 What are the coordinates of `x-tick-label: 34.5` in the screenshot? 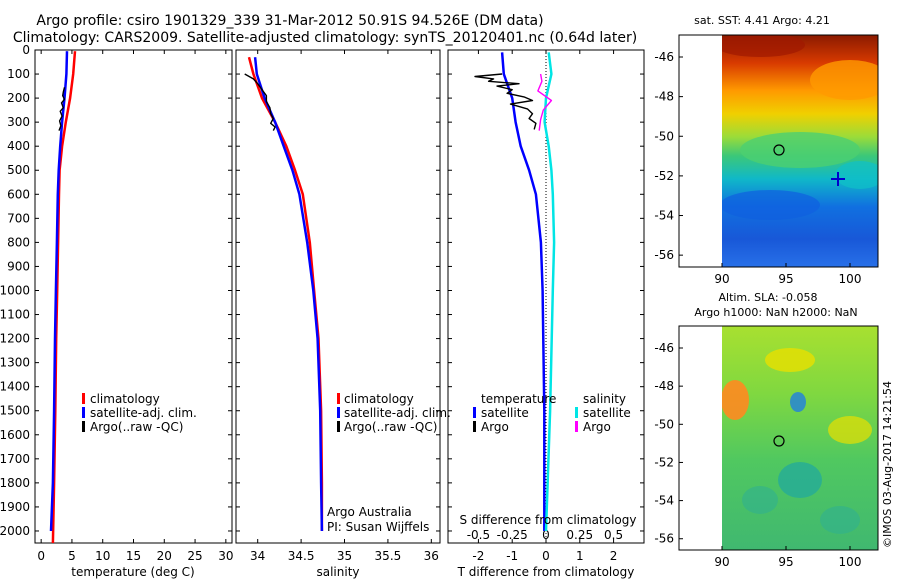 It's located at (301, 556).